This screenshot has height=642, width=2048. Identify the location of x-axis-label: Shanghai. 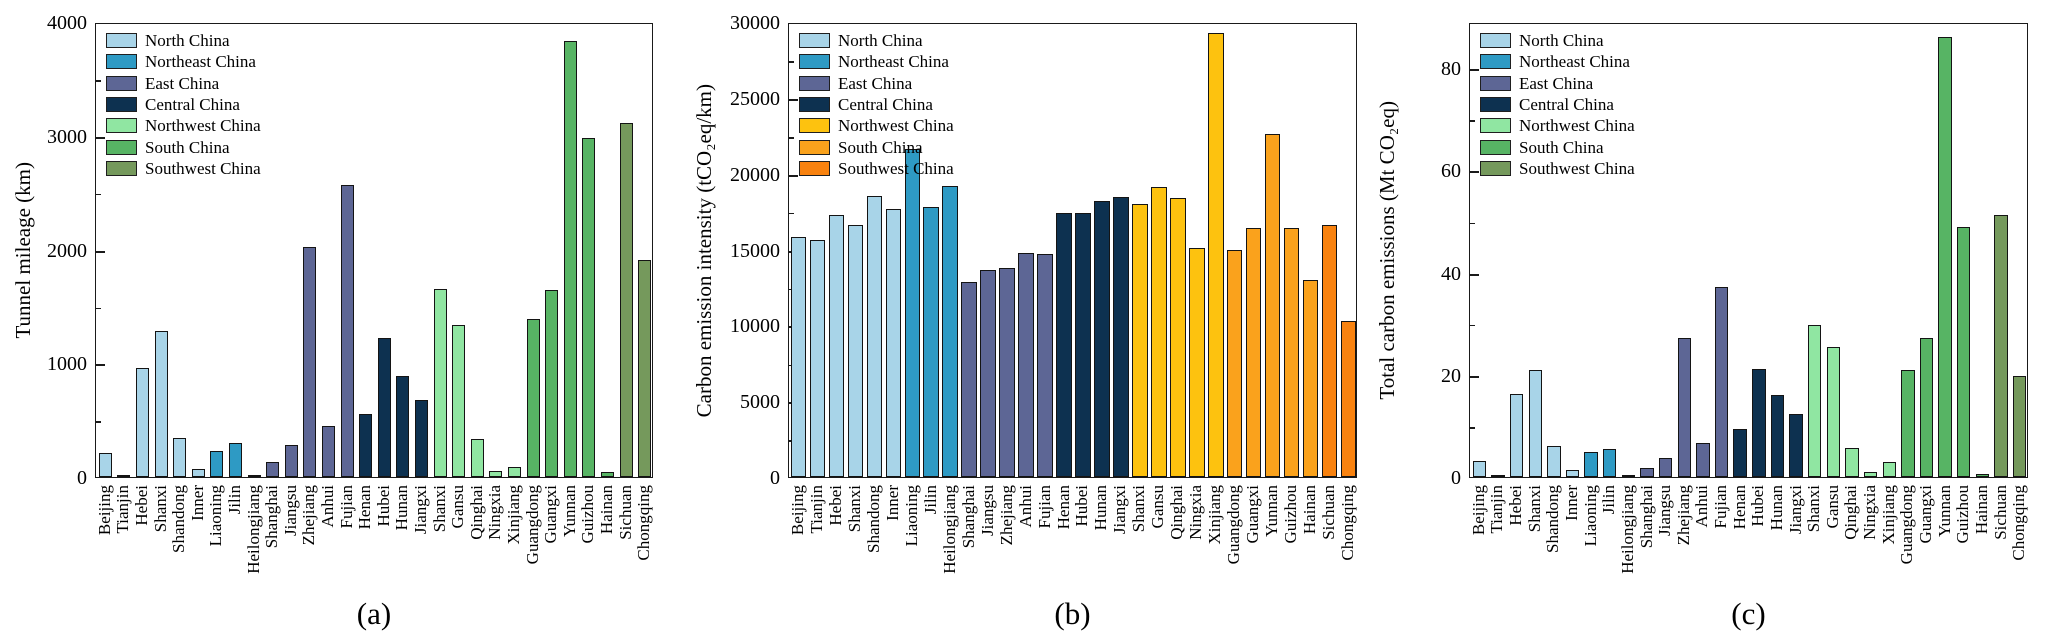
(1646, 516).